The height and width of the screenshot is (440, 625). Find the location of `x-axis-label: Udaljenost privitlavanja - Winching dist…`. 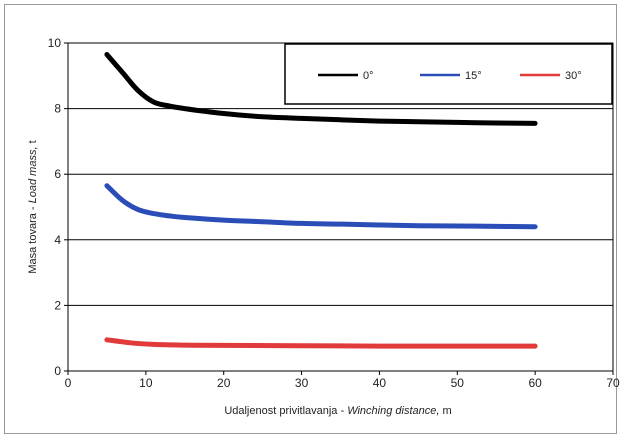

x-axis-label: Udaljenost privitlavanja - Winching dist… is located at coordinates (337, 411).